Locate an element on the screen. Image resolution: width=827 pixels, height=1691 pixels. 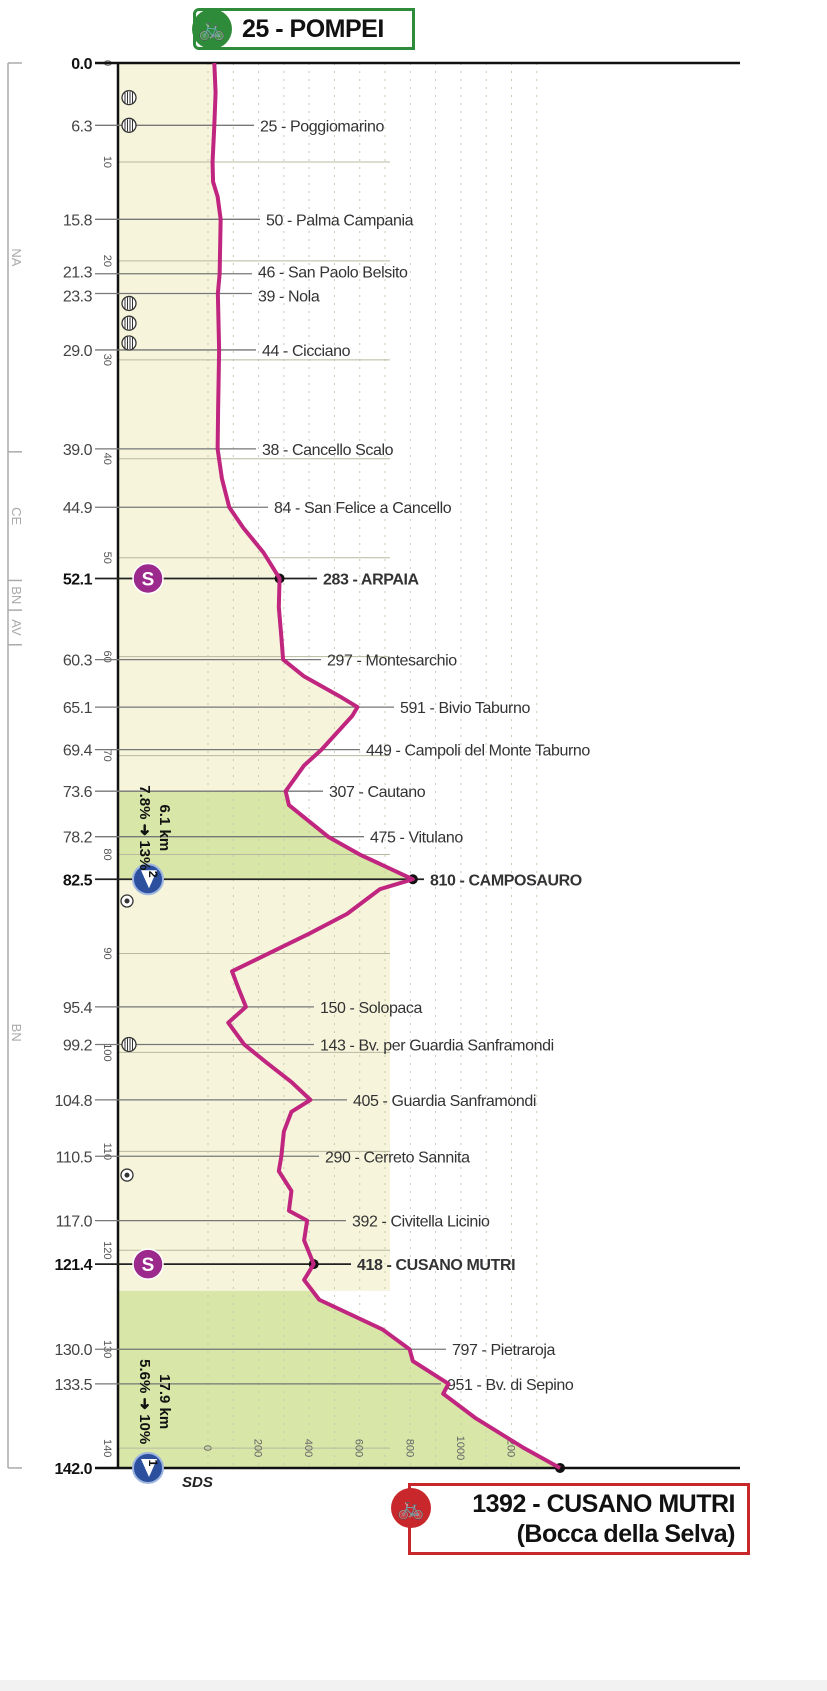
km-tick-label: 20 is located at coordinates (107, 261).